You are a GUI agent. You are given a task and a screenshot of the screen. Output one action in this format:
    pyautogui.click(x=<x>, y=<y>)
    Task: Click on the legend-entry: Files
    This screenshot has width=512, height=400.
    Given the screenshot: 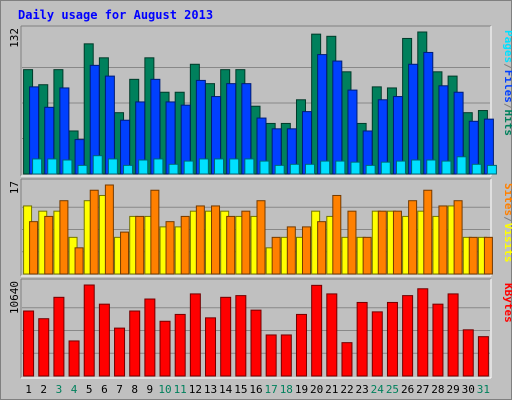 What is the action you would take?
    pyautogui.click(x=507, y=86)
    